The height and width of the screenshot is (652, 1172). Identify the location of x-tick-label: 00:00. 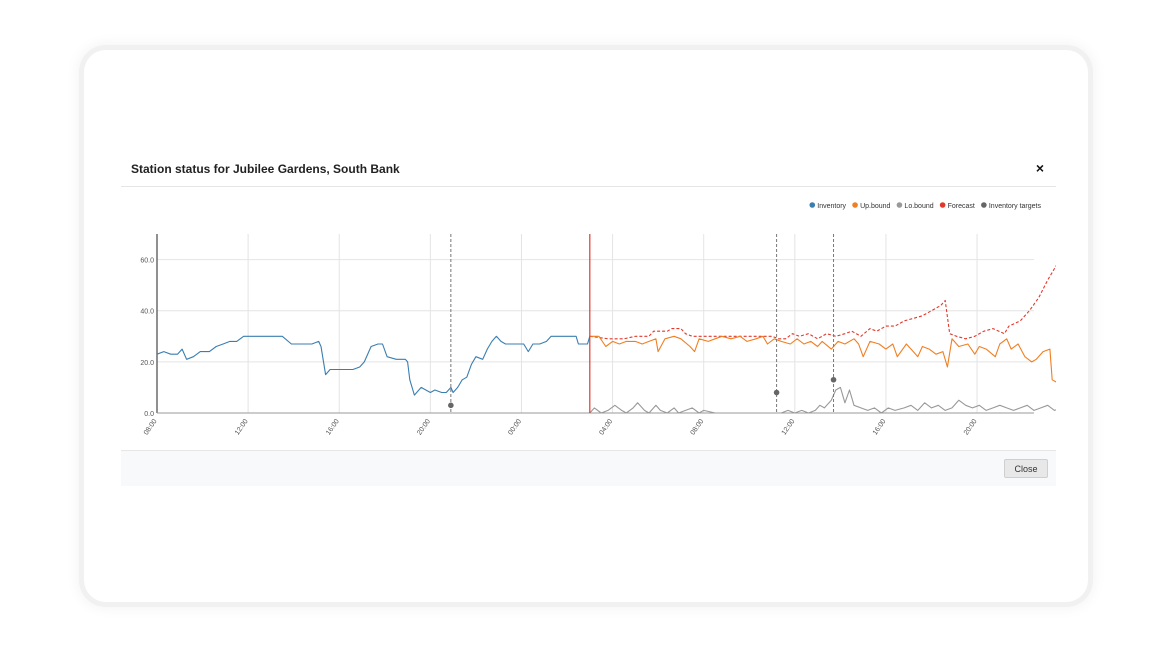
(515, 427).